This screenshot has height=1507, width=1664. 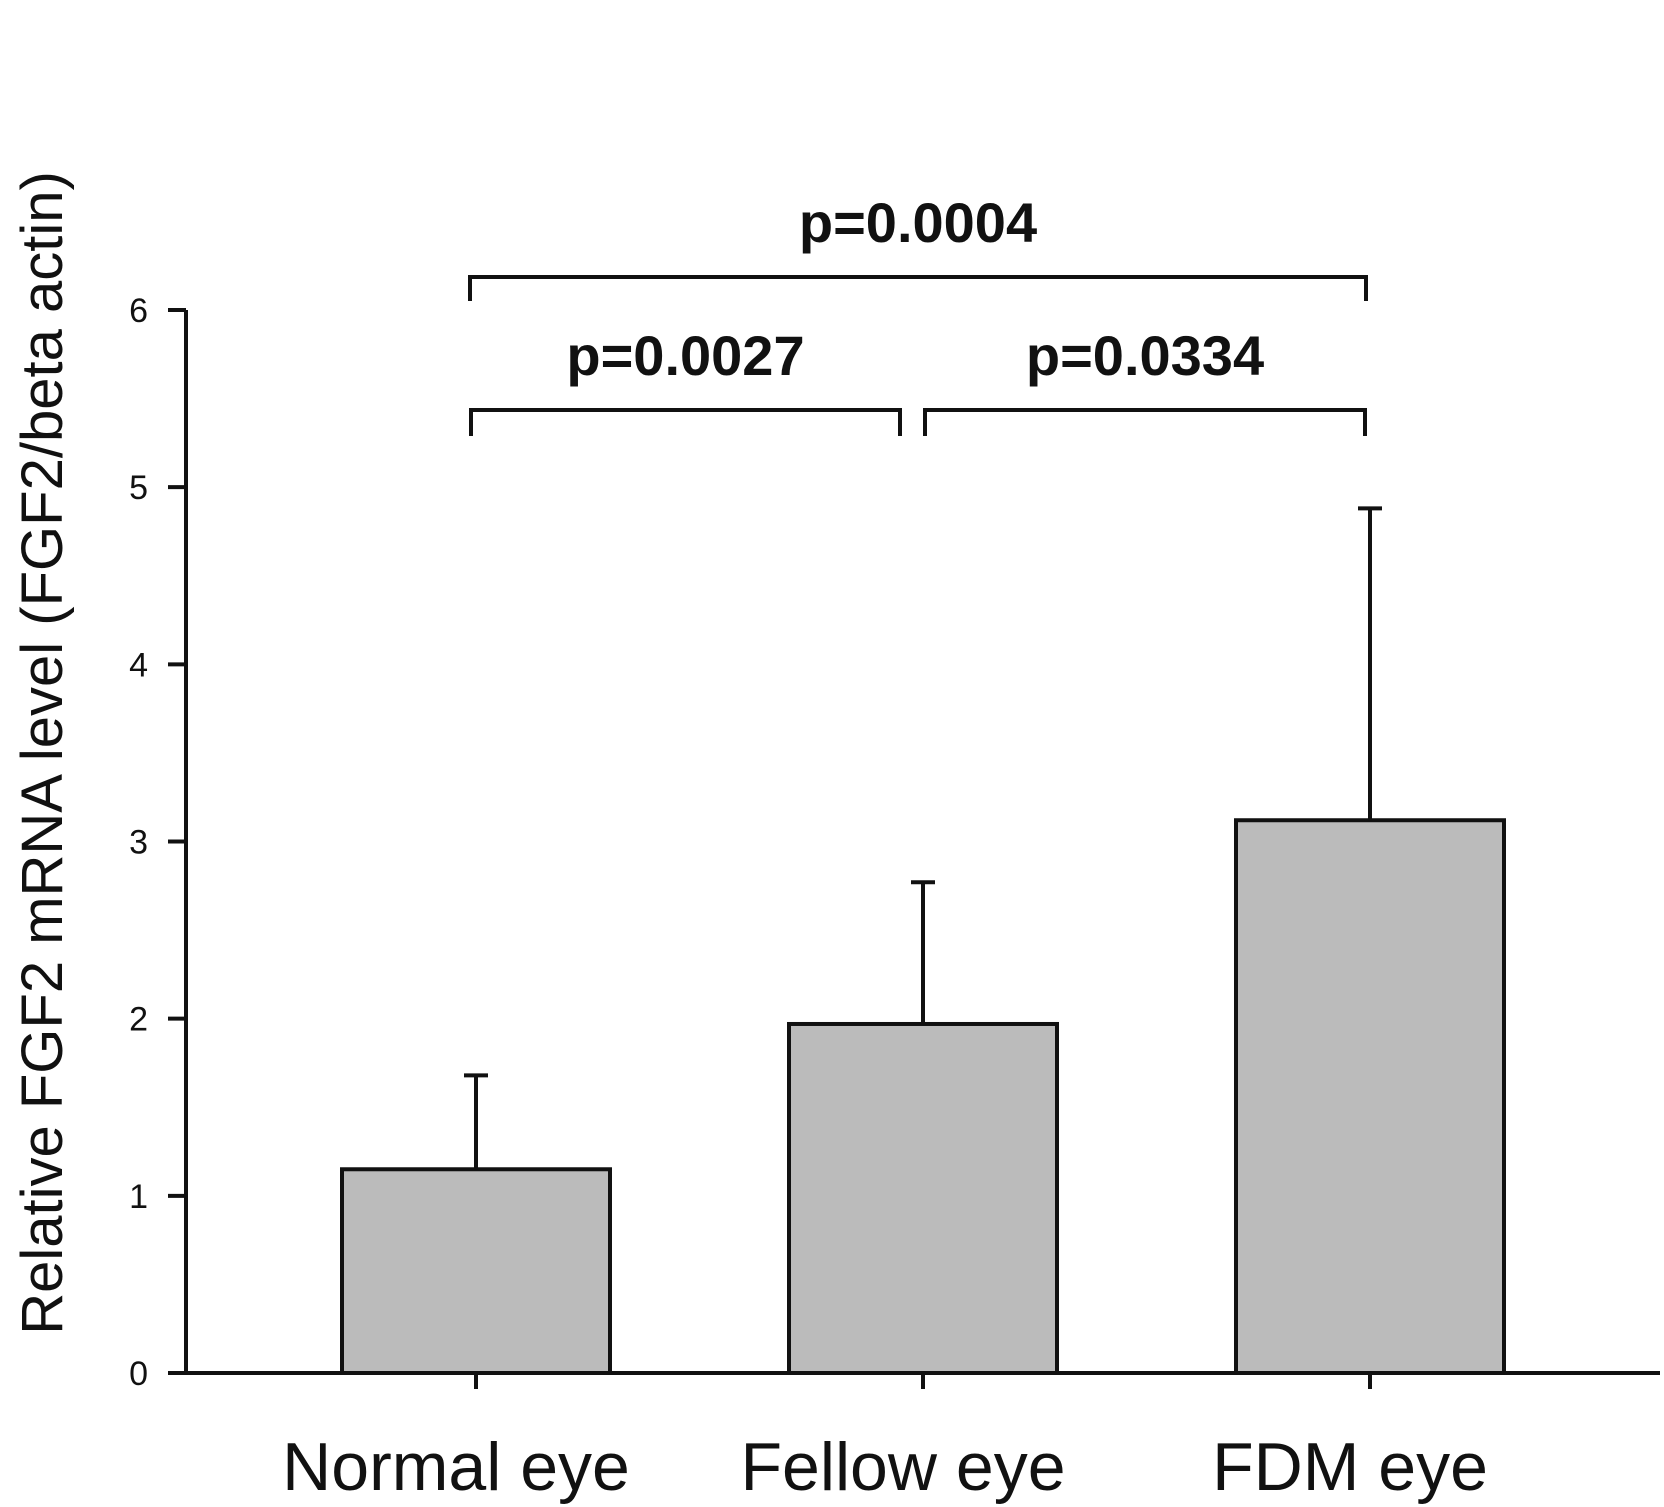 I want to click on x-ticks: Normal eye Fellow eye FDM eye, so click(x=885, y=1439).